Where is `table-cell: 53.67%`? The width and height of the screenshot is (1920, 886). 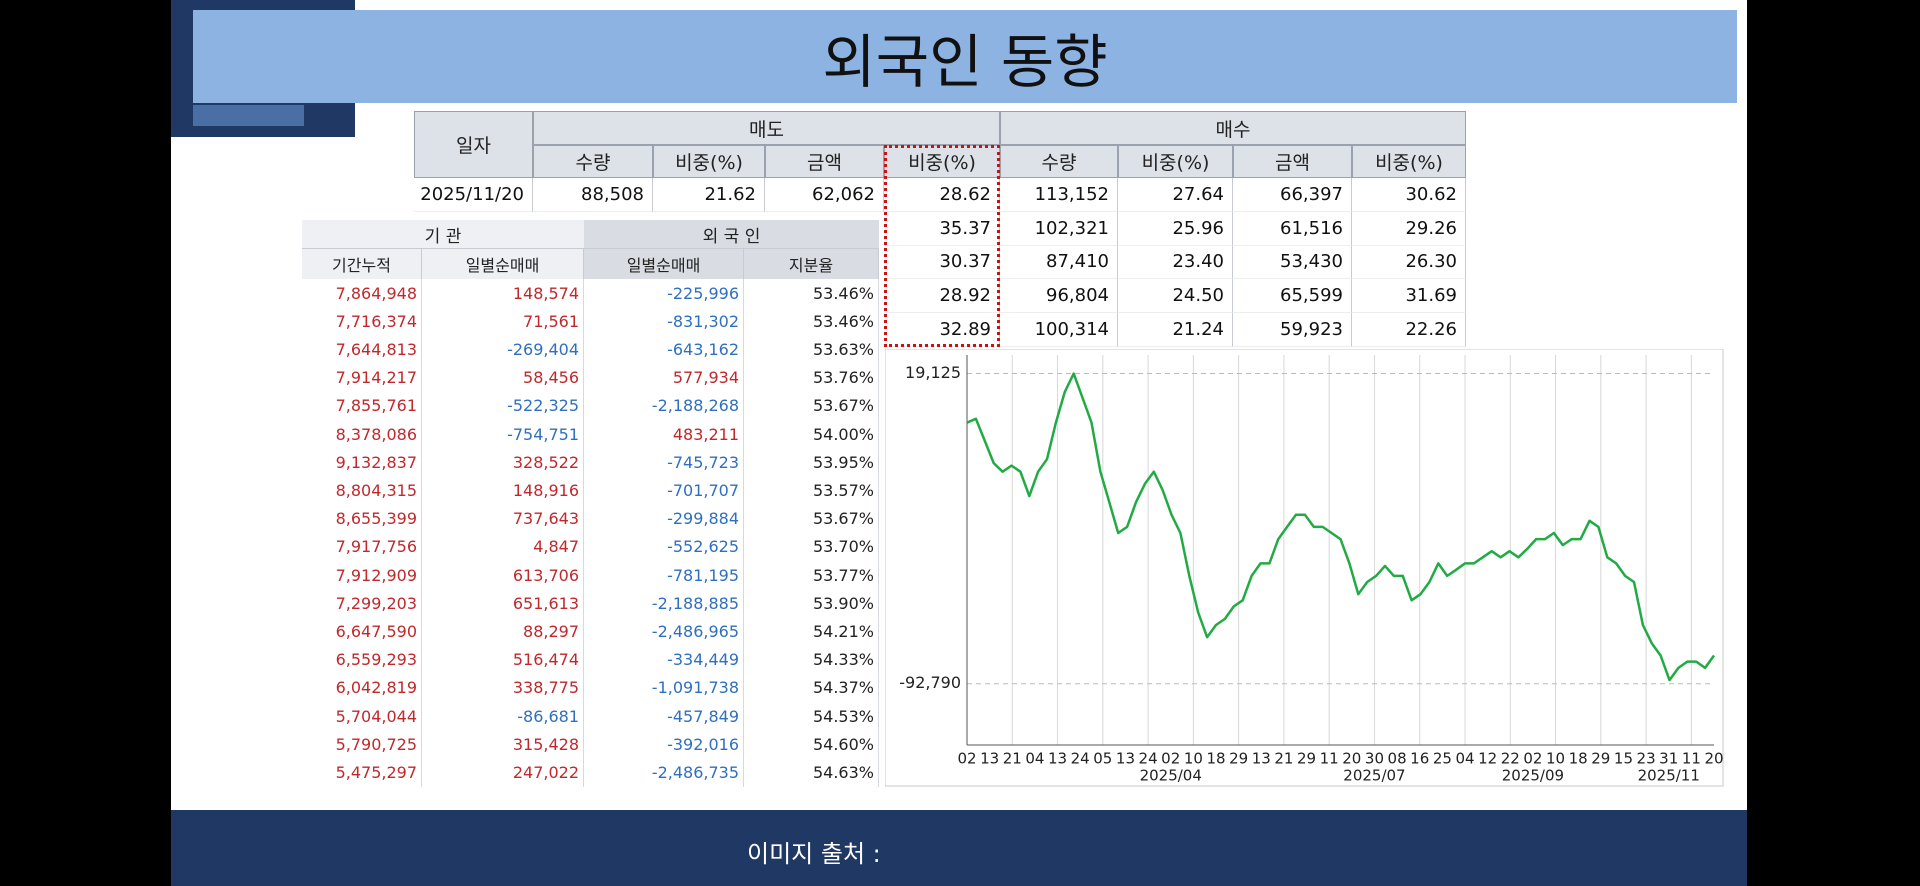 table-cell: 53.67% is located at coordinates (811, 518).